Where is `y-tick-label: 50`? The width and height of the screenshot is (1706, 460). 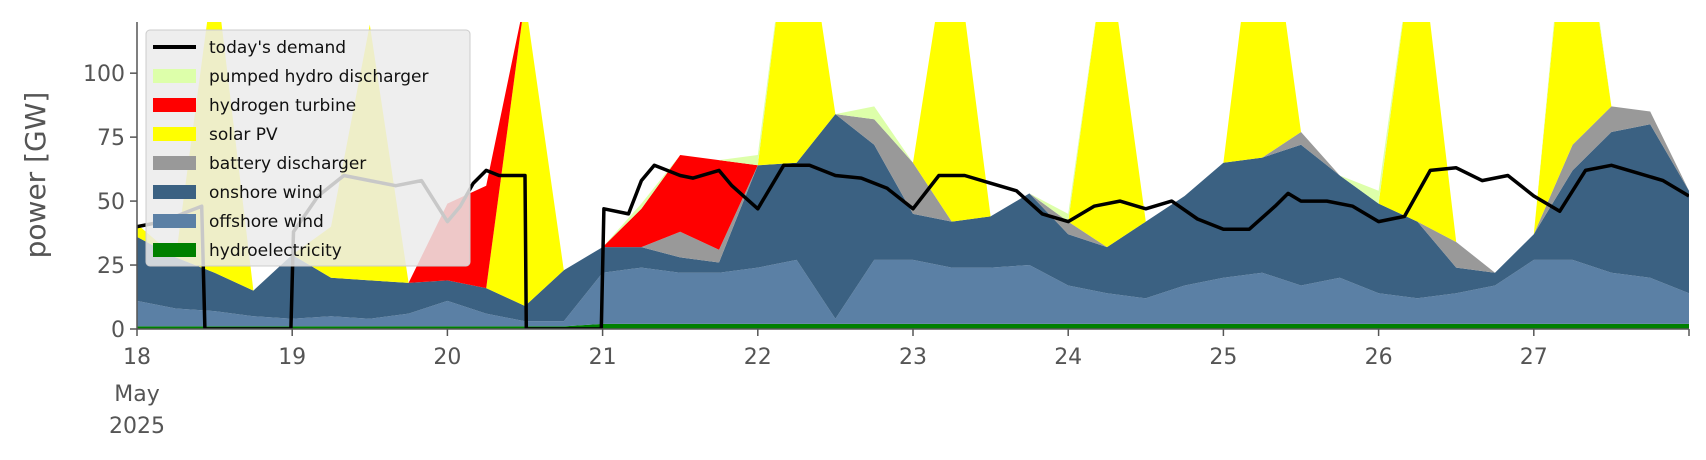
y-tick-label: 50 is located at coordinates (111, 202).